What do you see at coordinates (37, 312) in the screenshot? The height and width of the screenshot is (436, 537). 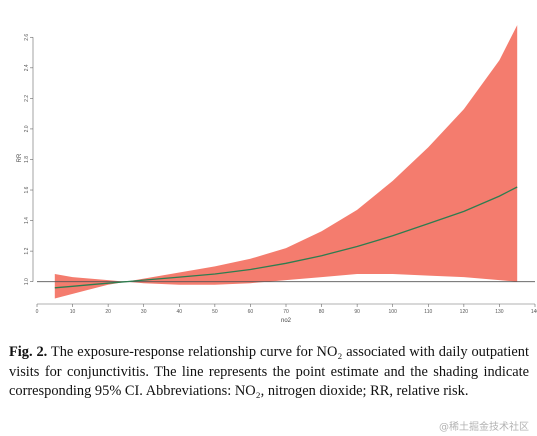 I see `x-tick-label: 0` at bounding box center [37, 312].